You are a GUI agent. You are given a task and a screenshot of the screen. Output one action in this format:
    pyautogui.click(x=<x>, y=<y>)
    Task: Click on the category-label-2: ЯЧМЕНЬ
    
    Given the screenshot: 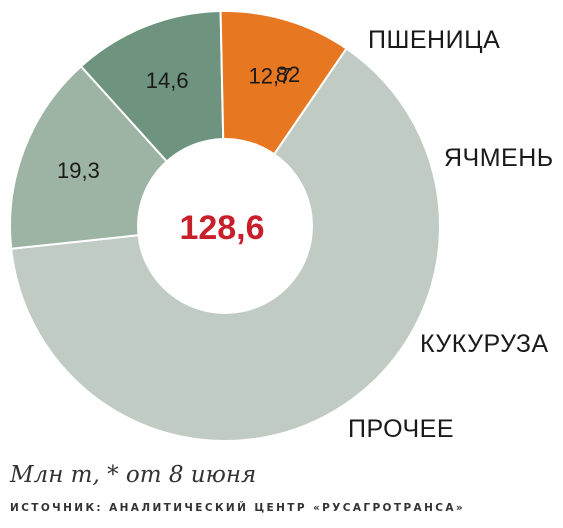 What is the action you would take?
    pyautogui.click(x=499, y=158)
    